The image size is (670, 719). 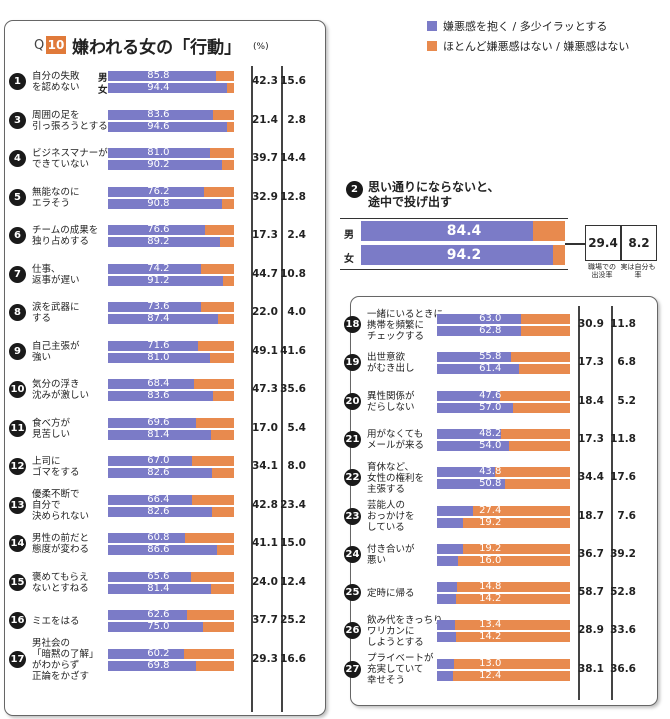 I want to click on item-7-badge: 7, so click(x=17, y=274).